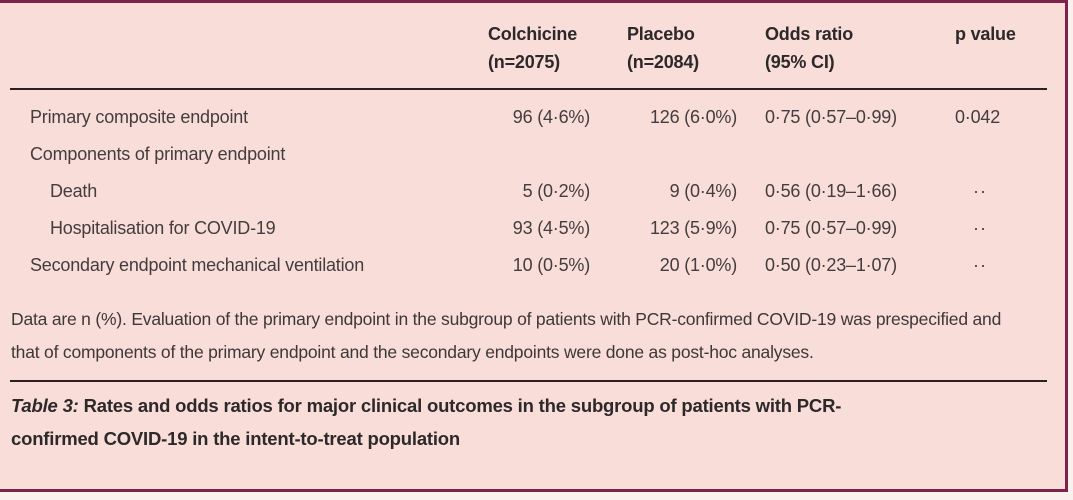 Image resolution: width=1073 pixels, height=500 pixels. What do you see at coordinates (528, 89) in the screenshot?
I see `header-rule` at bounding box center [528, 89].